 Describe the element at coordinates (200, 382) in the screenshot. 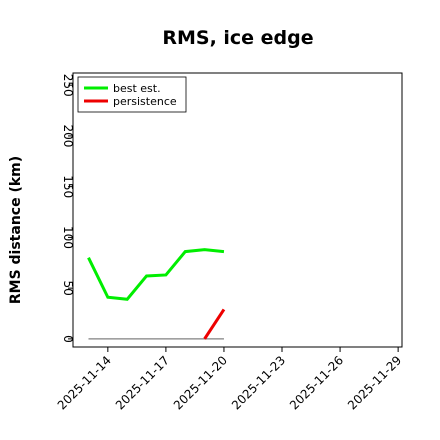

I see `x-tick-label: 2025-11-20` at that location.